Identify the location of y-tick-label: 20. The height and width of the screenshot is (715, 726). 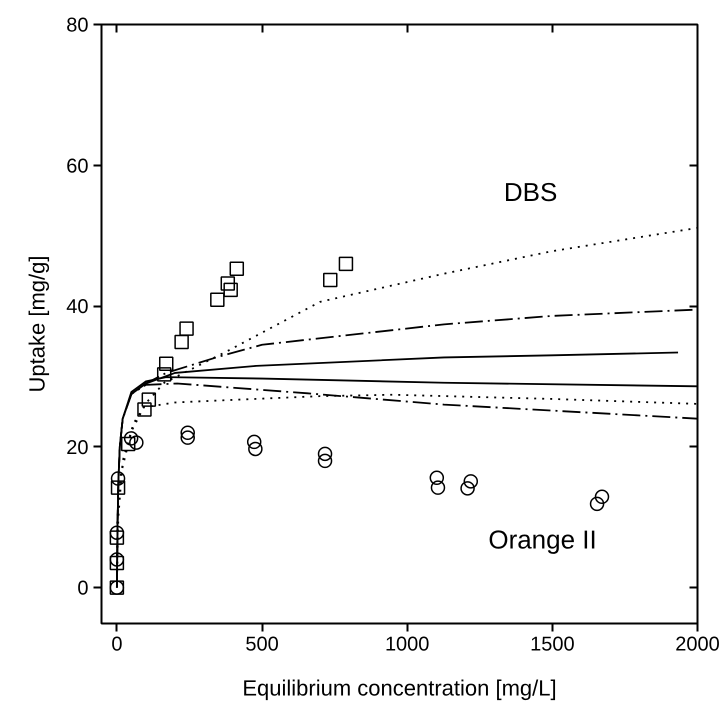
(77, 447).